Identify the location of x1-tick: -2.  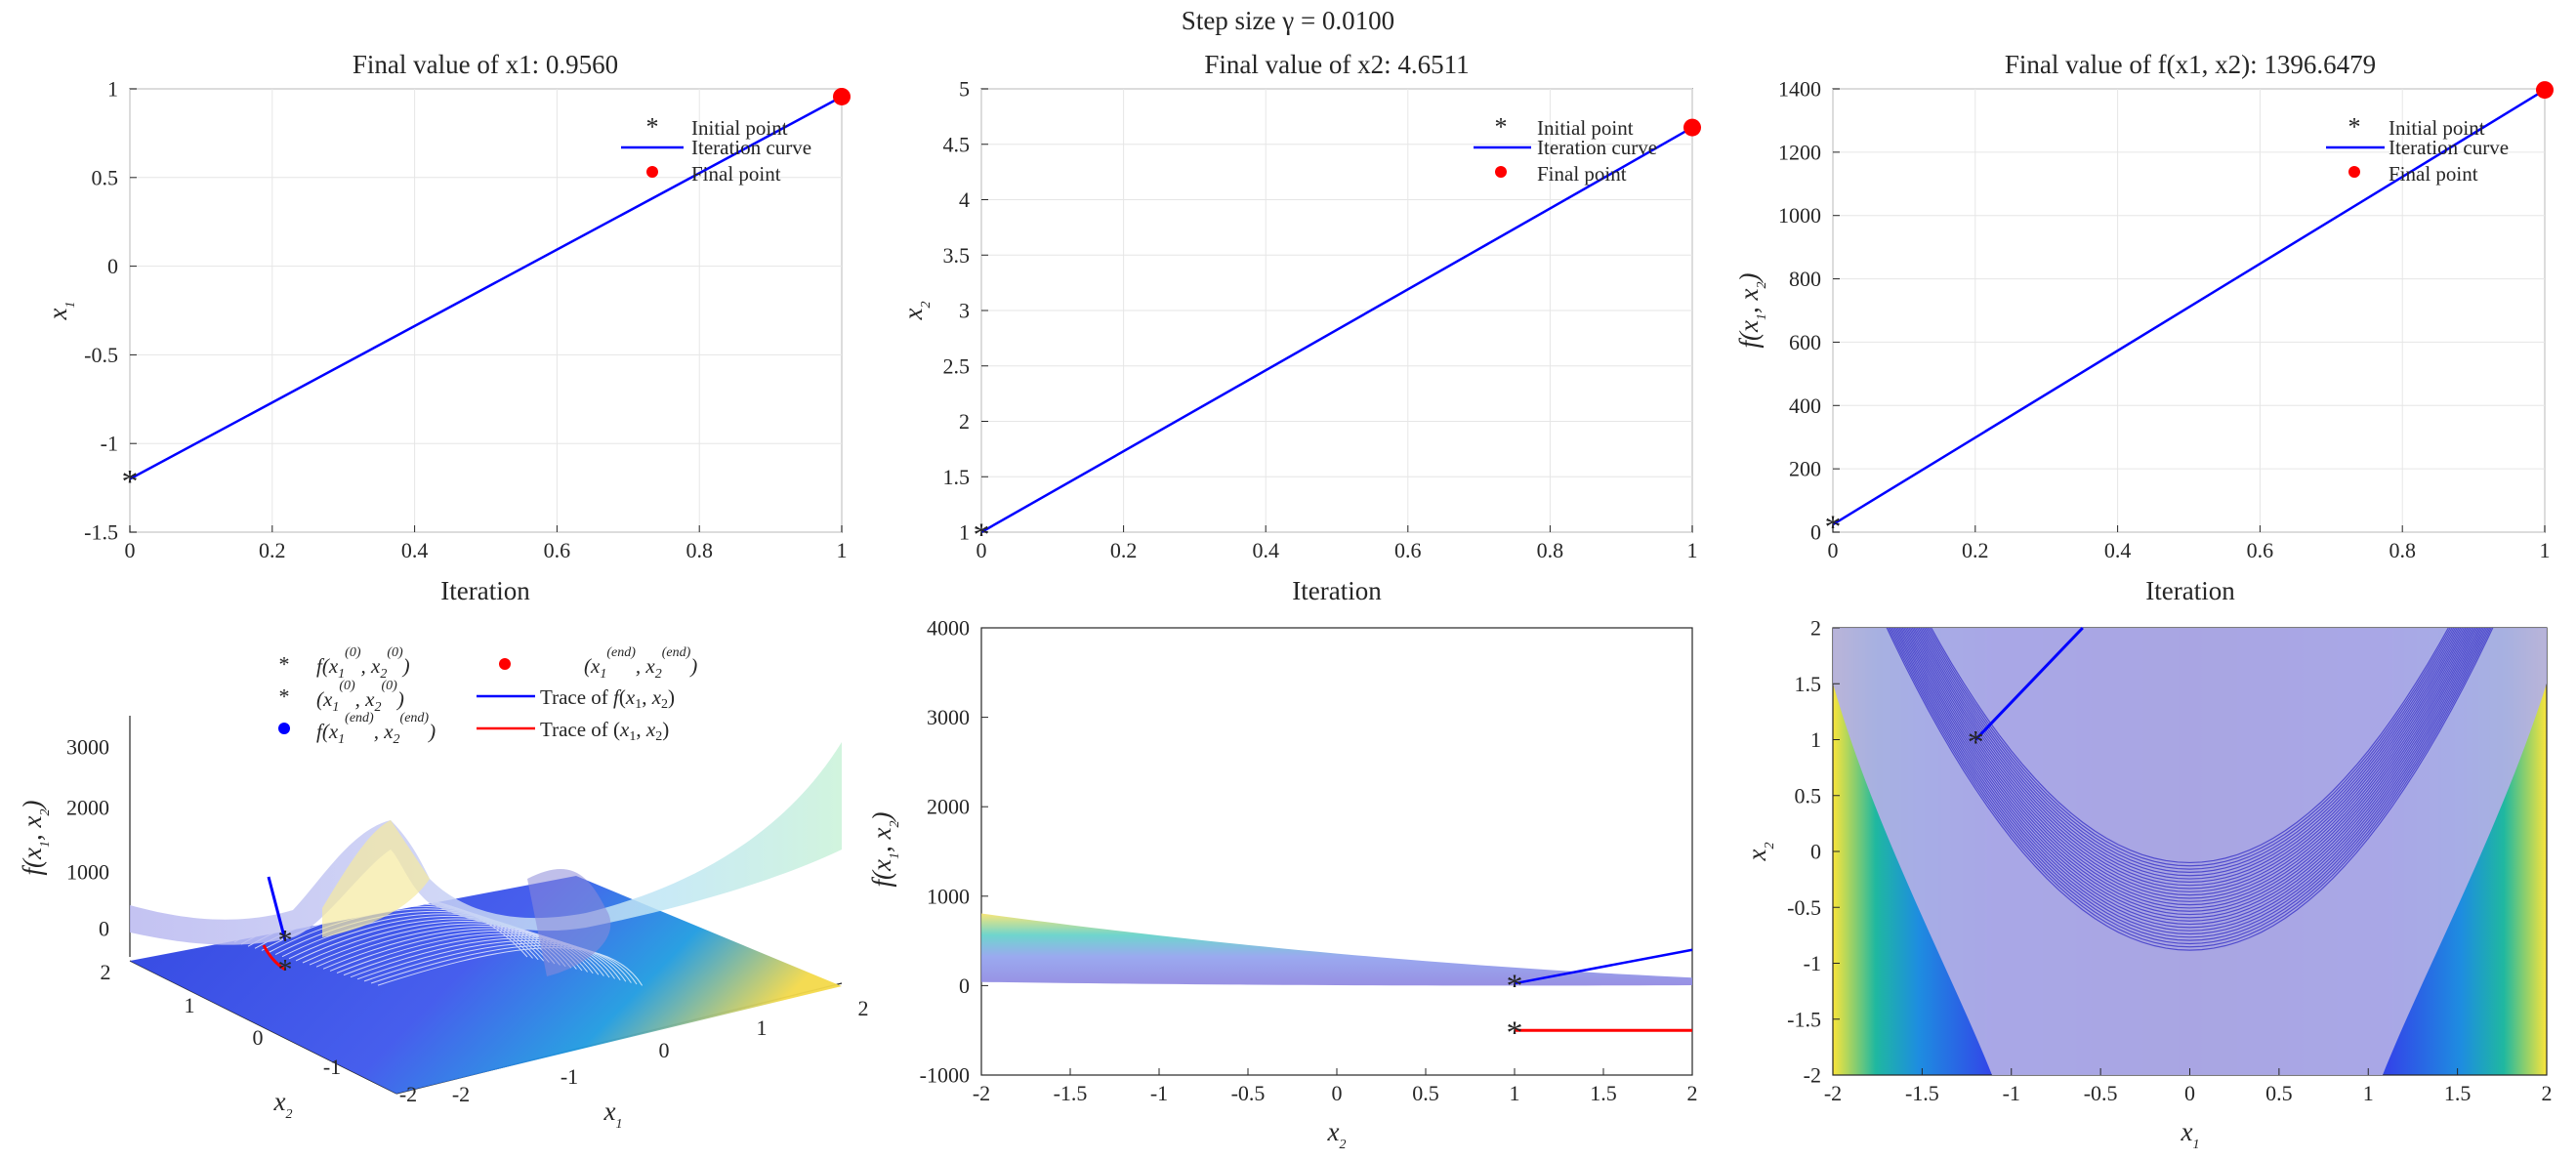
(461, 1094).